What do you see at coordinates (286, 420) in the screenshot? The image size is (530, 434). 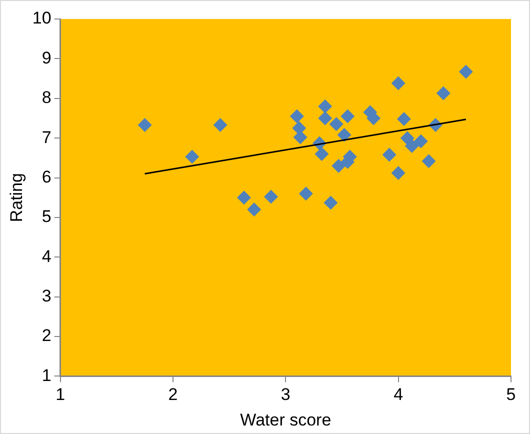 I see `x-axis-title: Water score` at bounding box center [286, 420].